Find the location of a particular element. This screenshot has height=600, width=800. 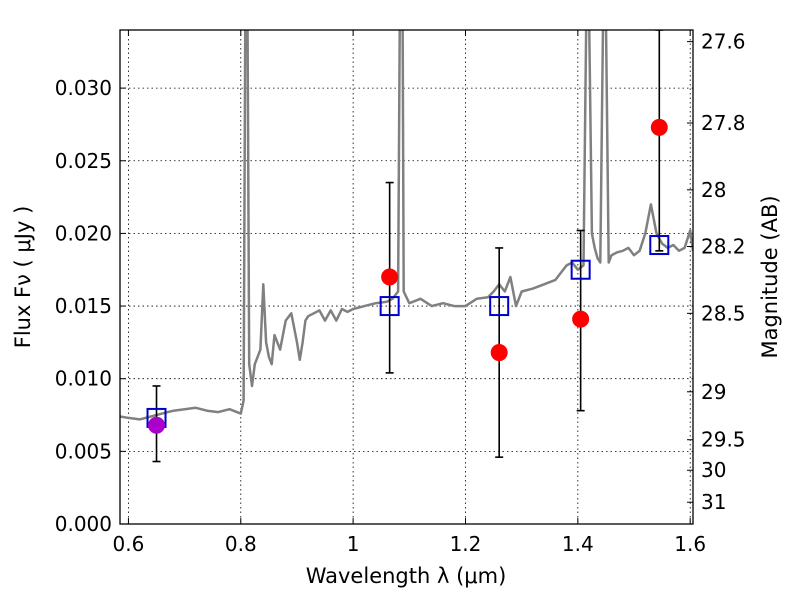

right-tick-label: 28.2 is located at coordinates (723, 246).